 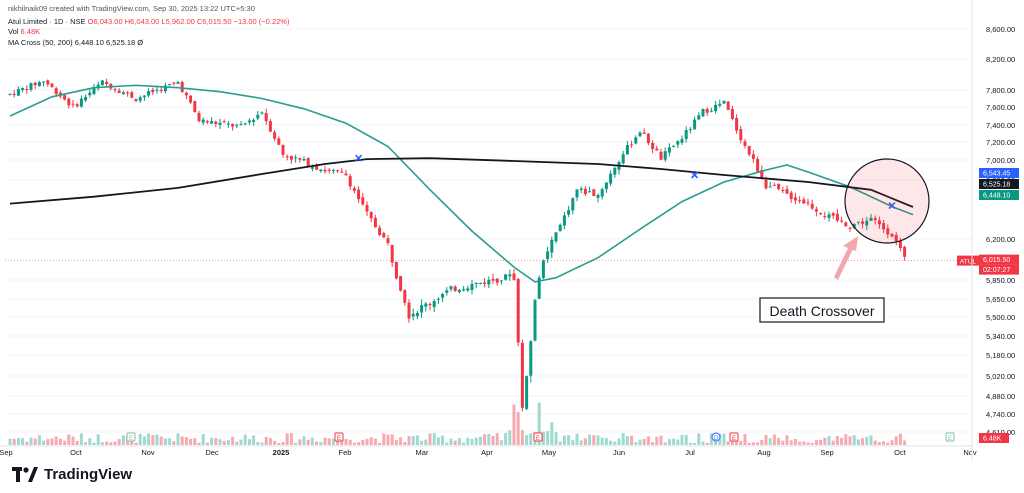 I want to click on event-marker-label: E, so click(x=734, y=439).